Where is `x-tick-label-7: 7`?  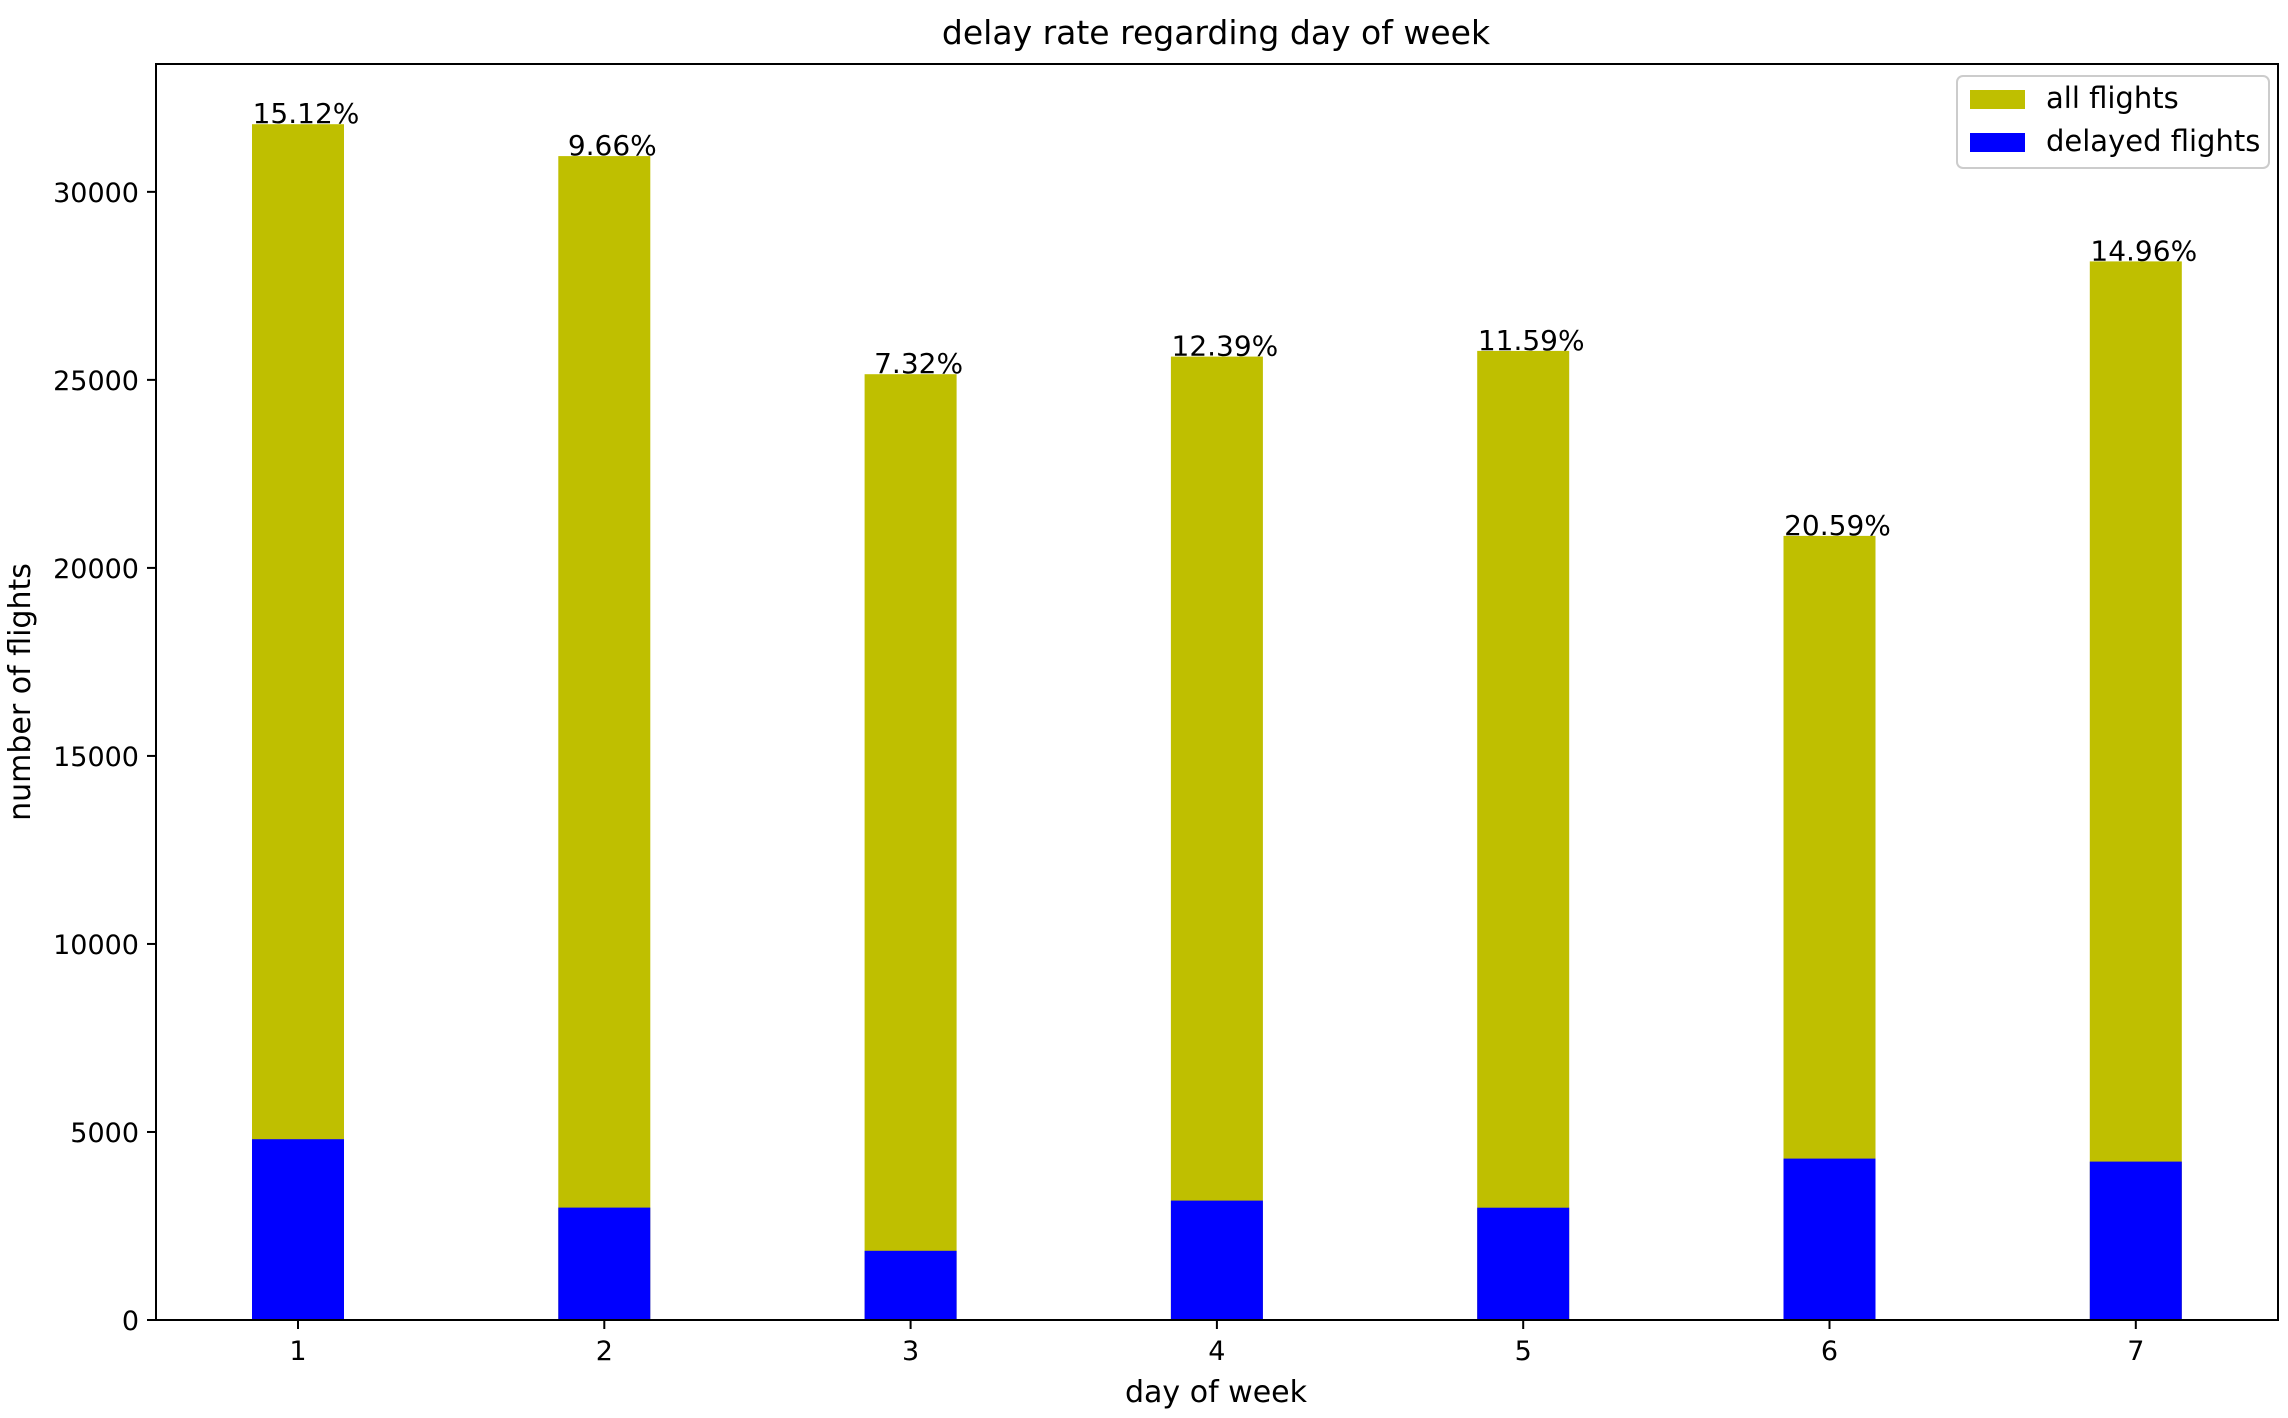
x-tick-label-7: 7 is located at coordinates (2135, 1351).